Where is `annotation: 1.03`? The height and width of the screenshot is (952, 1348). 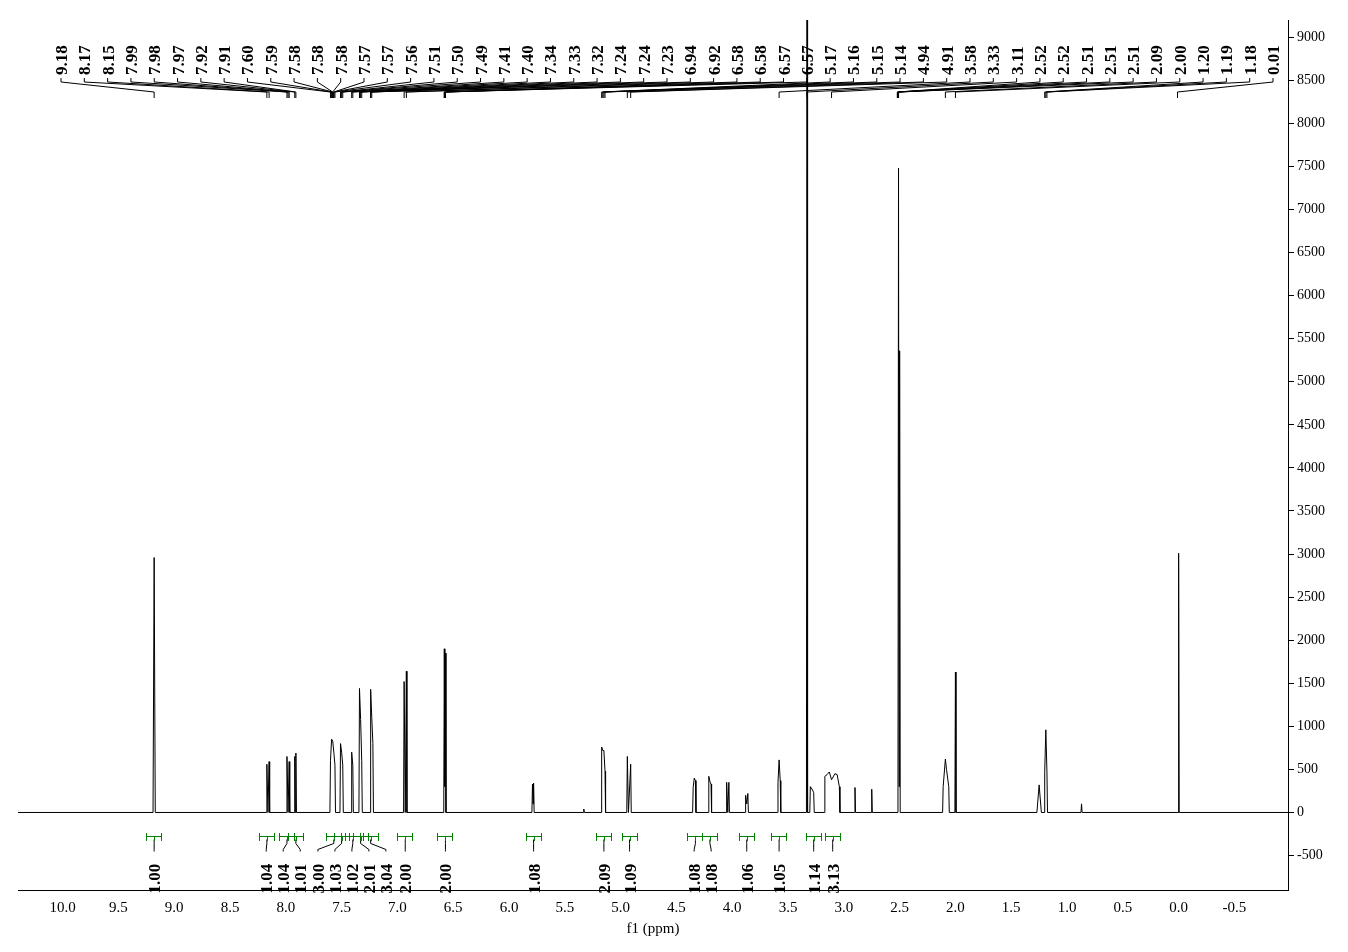
annotation: 1.03 is located at coordinates (335, 878).